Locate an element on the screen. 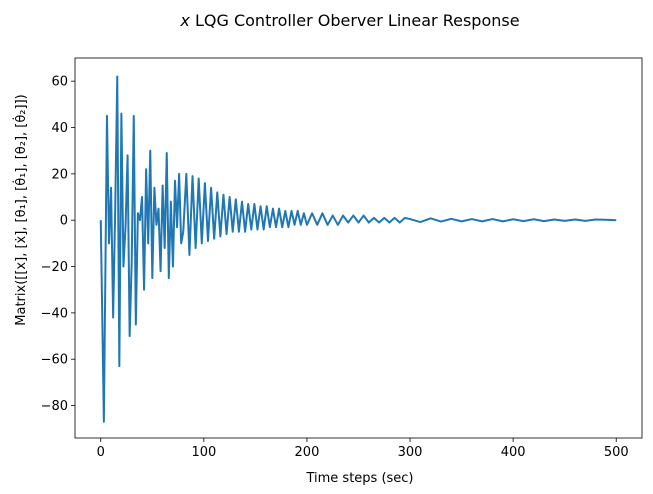  x-tick-label: 0 is located at coordinates (101, 452).